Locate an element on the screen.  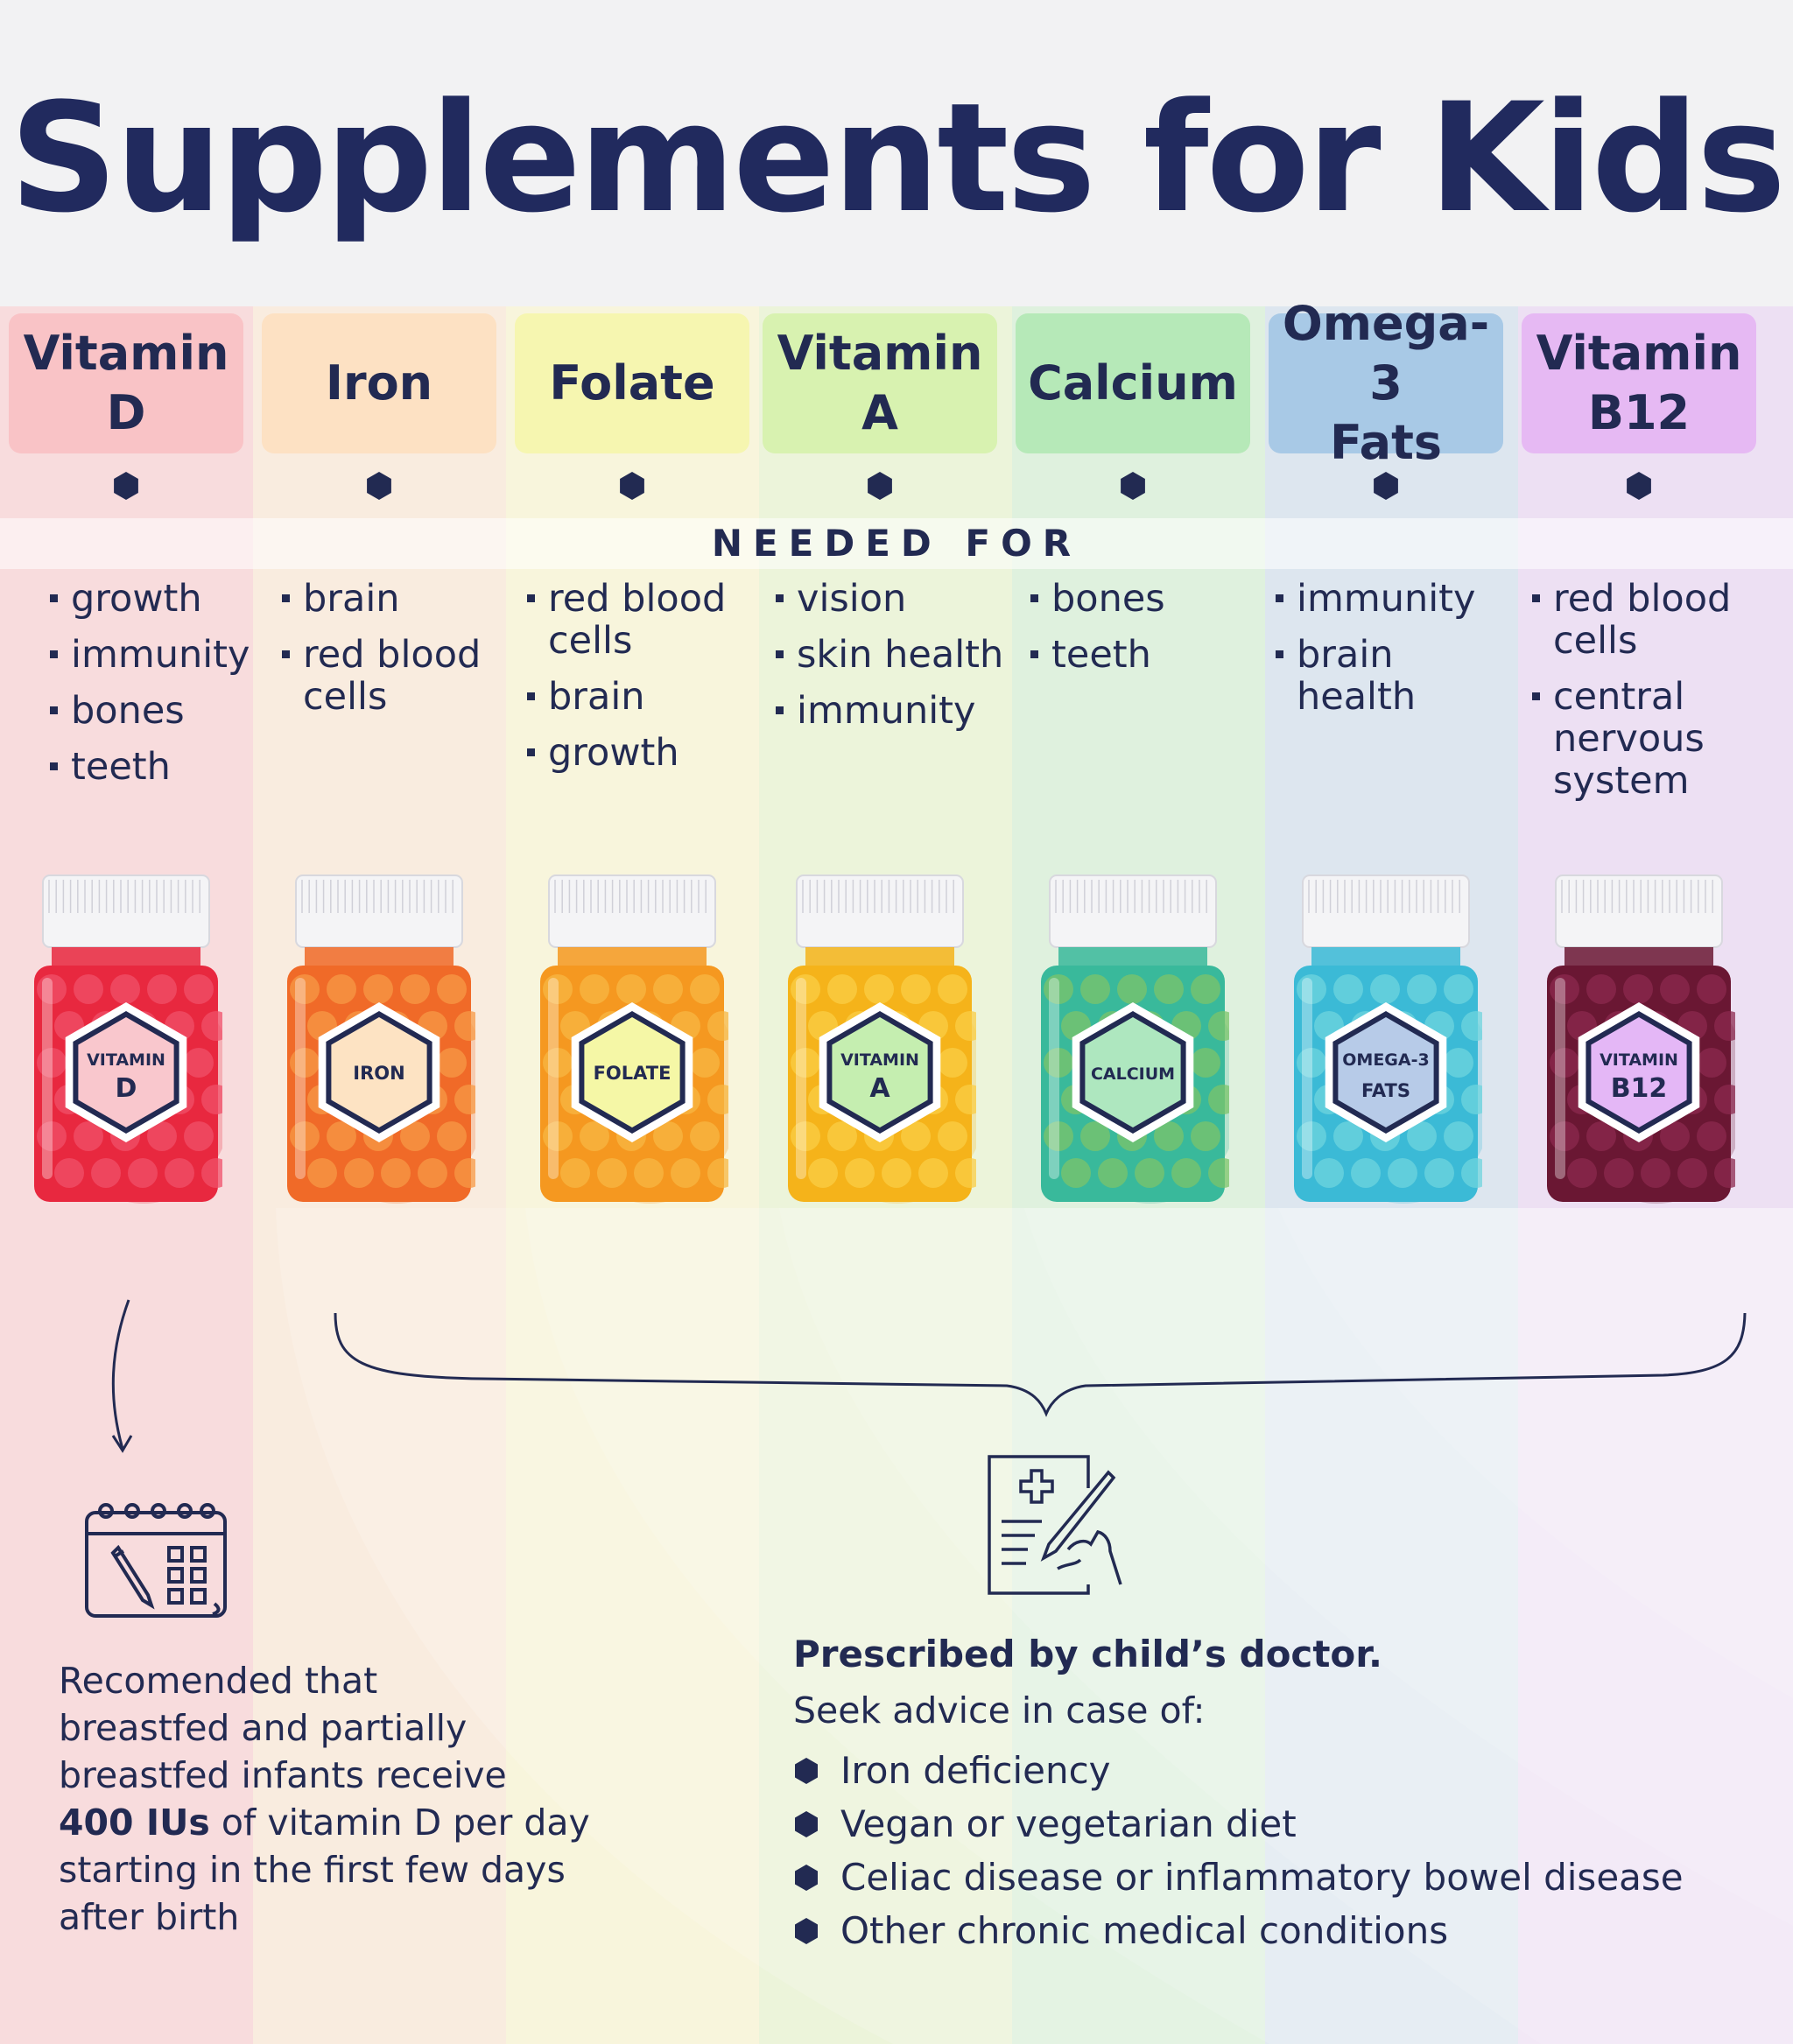
column-header-text: Calcium is located at coordinates (1133, 383).